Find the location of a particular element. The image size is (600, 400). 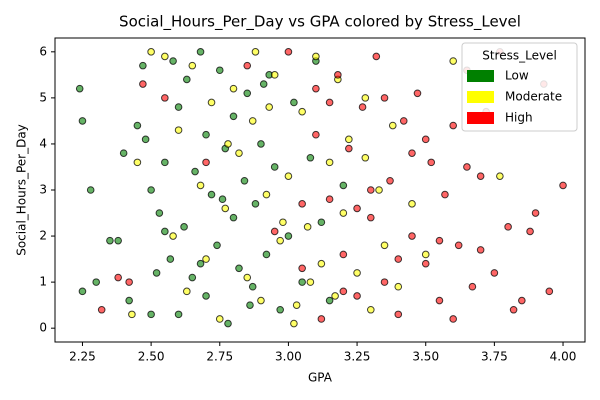

x-tick-label: 3.50 is located at coordinates (425, 357).